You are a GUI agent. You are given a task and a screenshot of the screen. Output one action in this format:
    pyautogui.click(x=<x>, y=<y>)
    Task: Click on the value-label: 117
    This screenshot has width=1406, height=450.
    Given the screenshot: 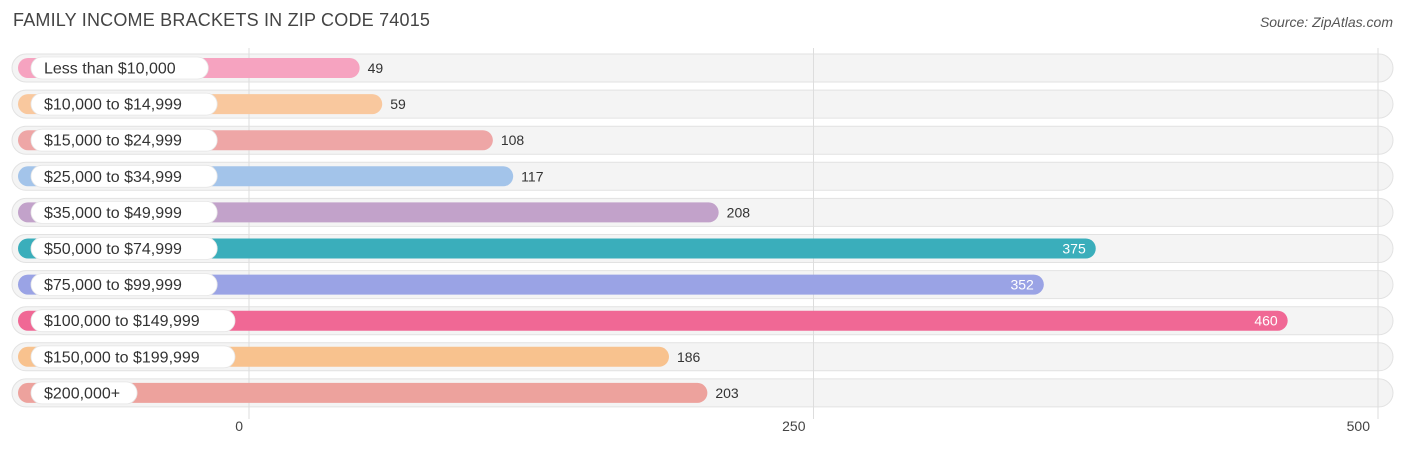 What is the action you would take?
    pyautogui.click(x=532, y=176)
    